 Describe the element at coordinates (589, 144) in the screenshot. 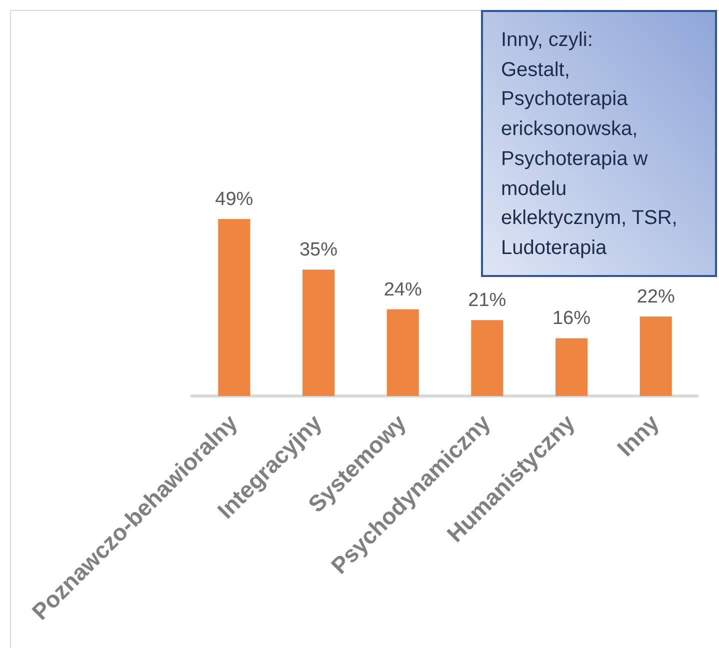

I see `annotation: Inny, czyli: Gestalt, Psychoterapia ericksonowska, Psychoterapia w modelu eklektycznym, TSR, Ludoterapia` at that location.